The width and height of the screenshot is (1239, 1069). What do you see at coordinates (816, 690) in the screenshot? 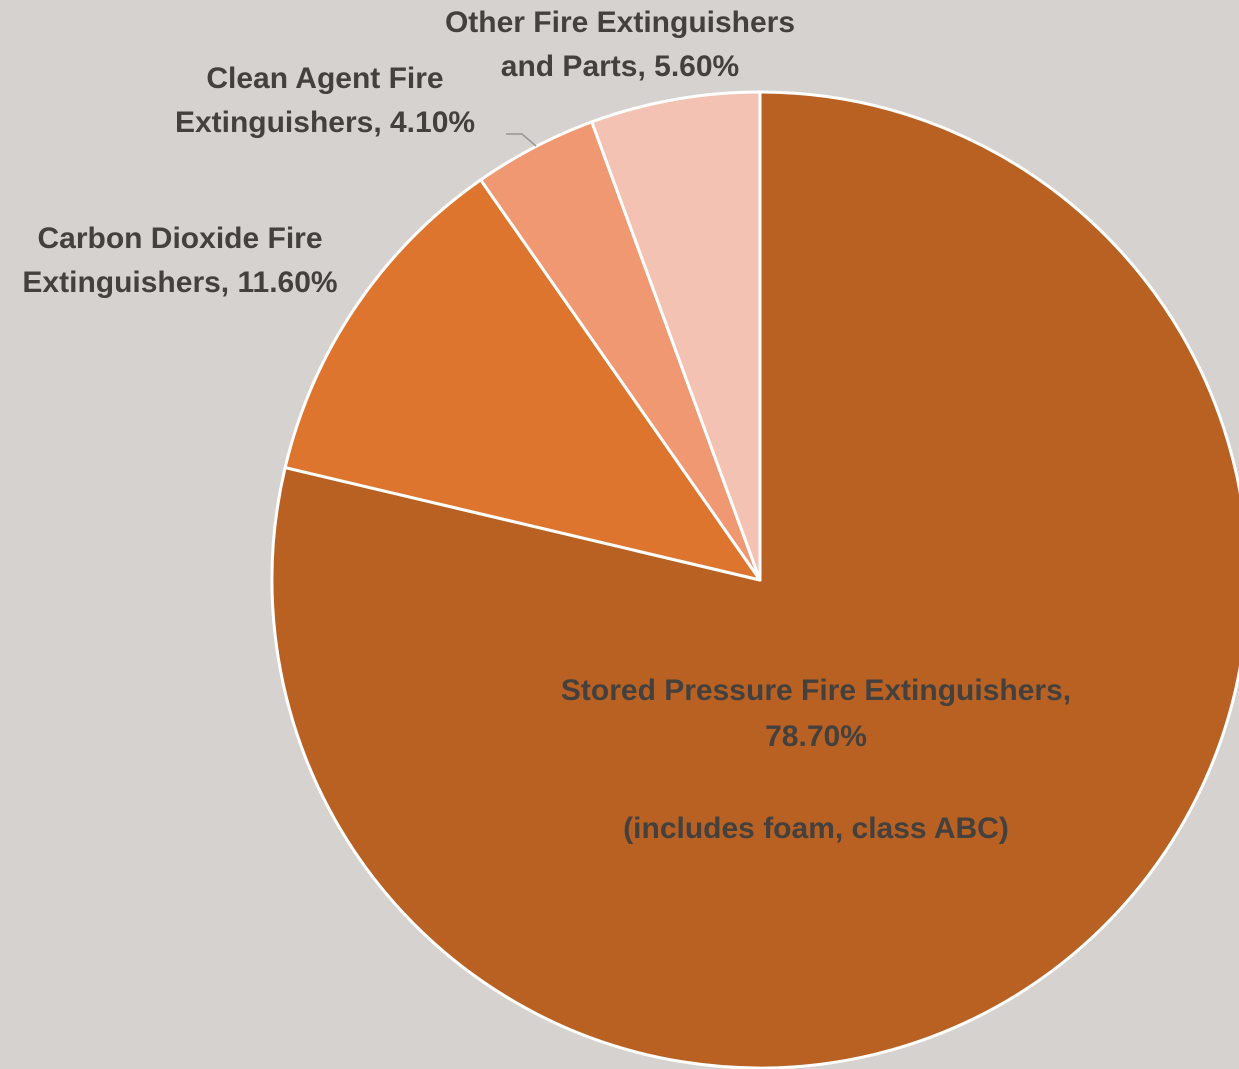
I see `slice-label-line: Stored Pressure Fire Extinguishers,` at bounding box center [816, 690].